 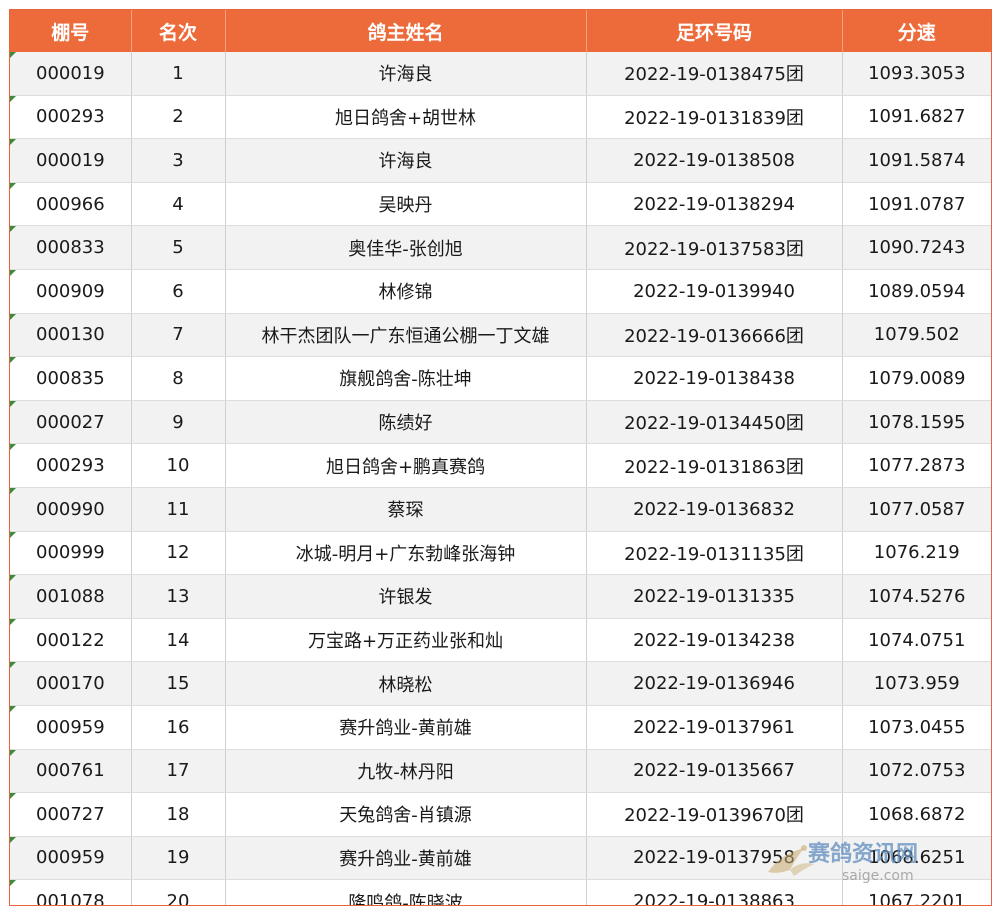 I want to click on table-row: 000833 5 奥佳华-张创旭 2022-19-0137583团 1090.7243, so click(x=500, y=247).